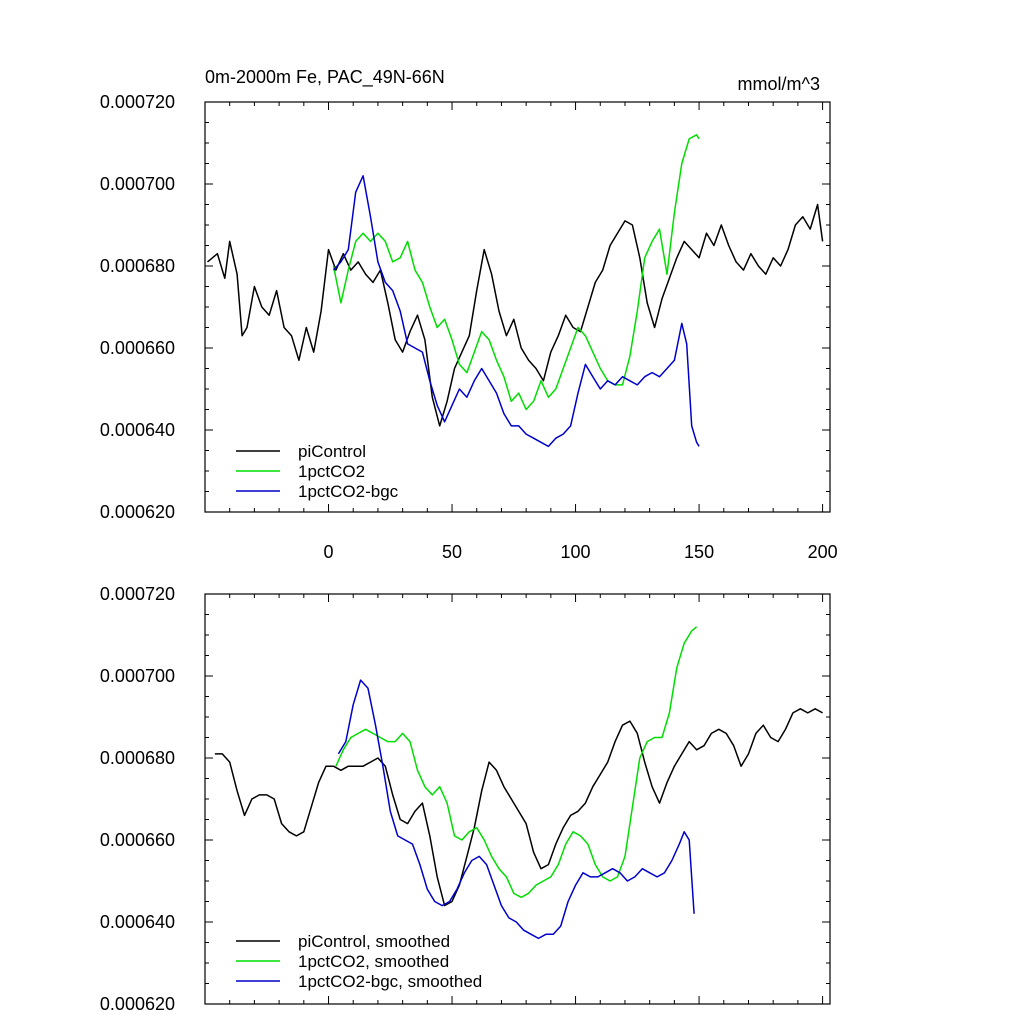  Describe the element at coordinates (390, 981) in the screenshot. I see `legend-label: 1pctCO2-bgc, smoothed` at that location.